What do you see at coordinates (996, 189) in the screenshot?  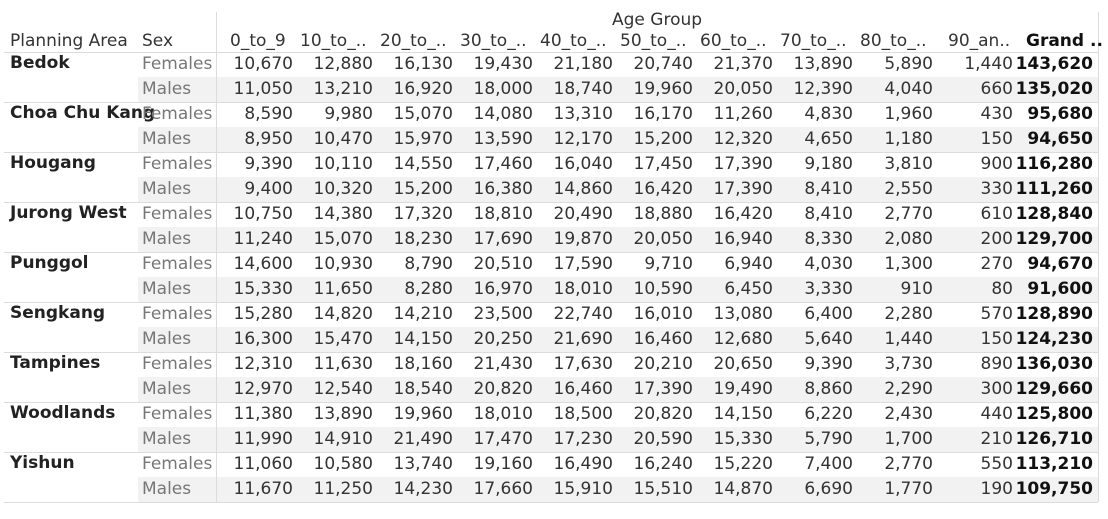 I see `table-cell: 330` at bounding box center [996, 189].